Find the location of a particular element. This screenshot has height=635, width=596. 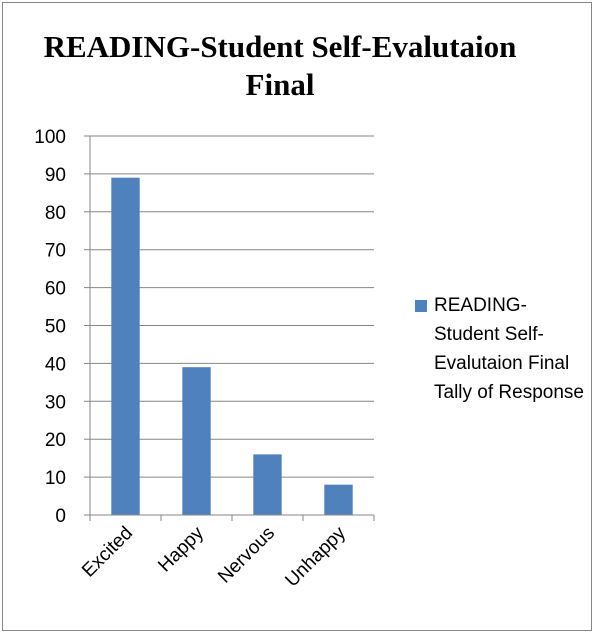

y-tick-label: 60 is located at coordinates (55, 289).